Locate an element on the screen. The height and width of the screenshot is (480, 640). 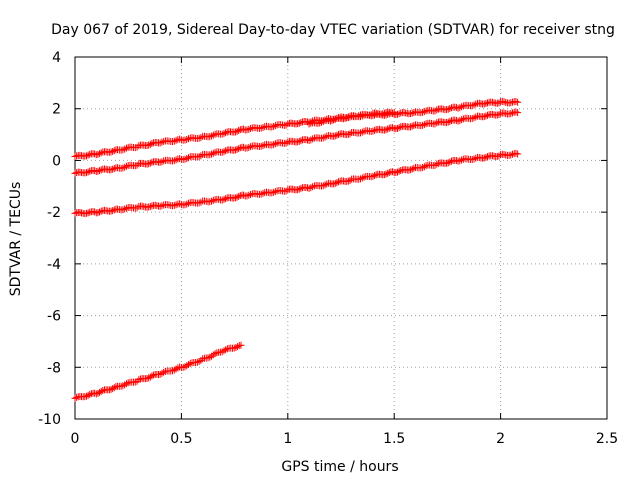
y-tick-label: 4 is located at coordinates (56, 58).